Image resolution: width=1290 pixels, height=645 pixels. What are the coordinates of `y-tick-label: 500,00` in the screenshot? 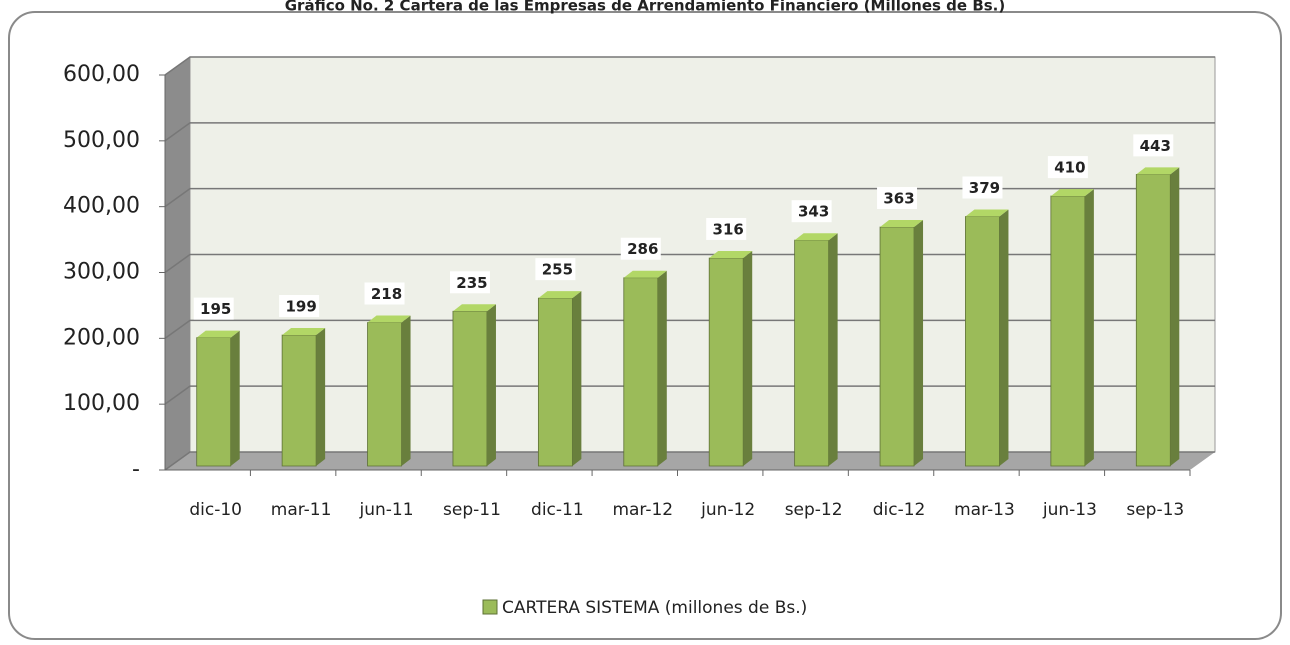 It's located at (101, 140).